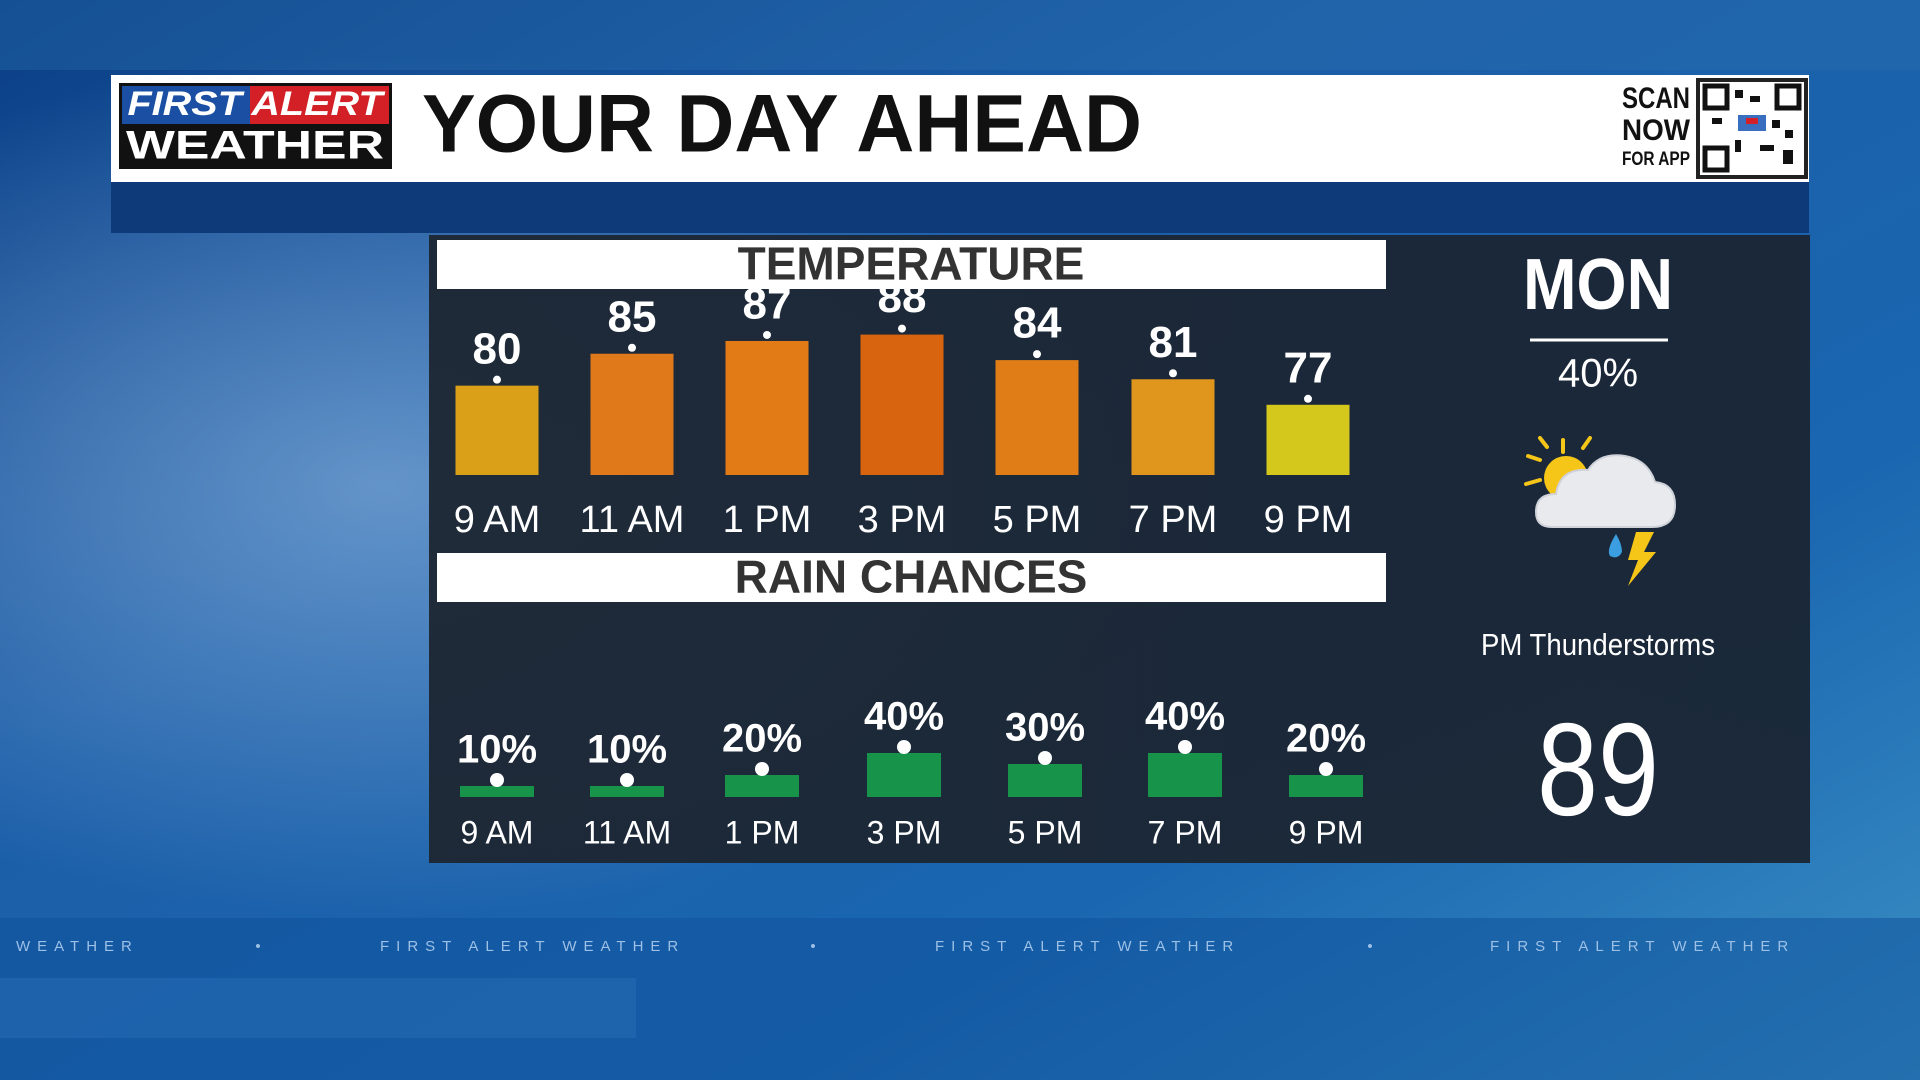 This screenshot has height=1080, width=1920. I want to click on value-label: 30%, so click(1045, 728).